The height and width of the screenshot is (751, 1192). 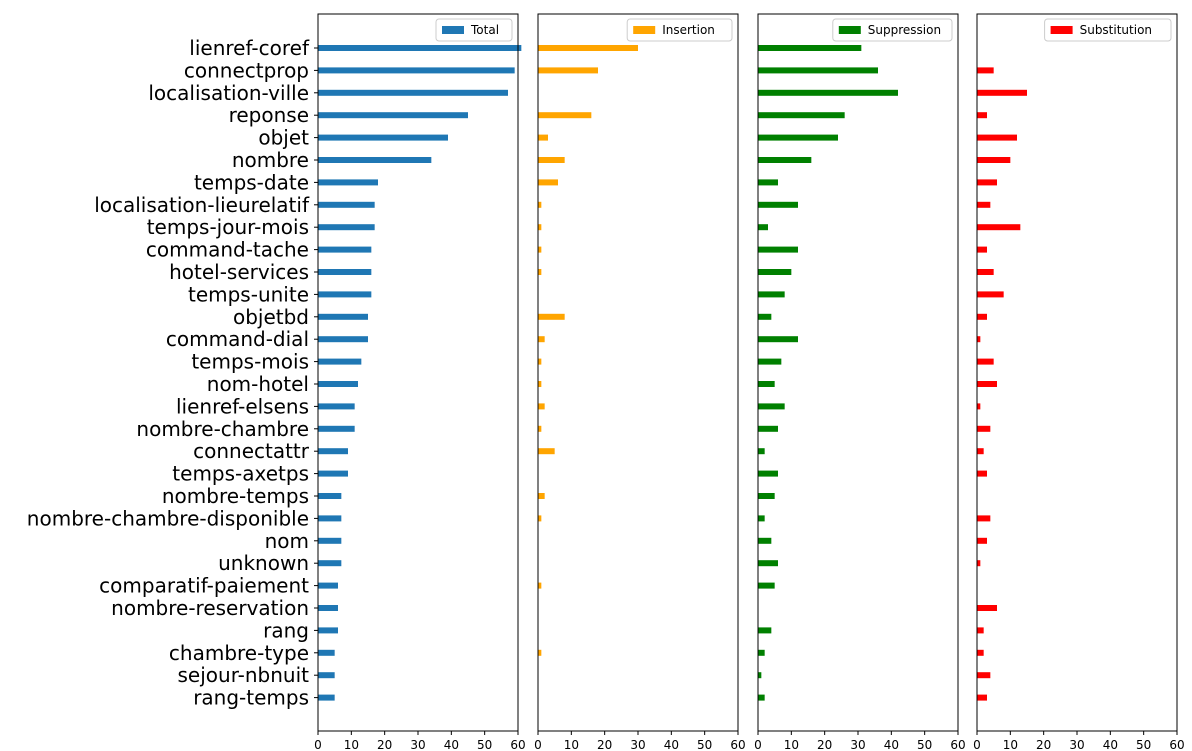 I want to click on category-label: temps-mois, so click(x=250, y=362).